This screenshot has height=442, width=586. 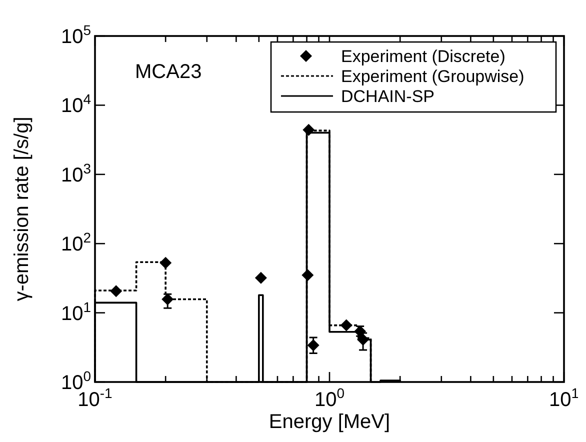 What do you see at coordinates (329, 398) in the screenshot?
I see `x-tick-label: 10$^{0}$` at bounding box center [329, 398].